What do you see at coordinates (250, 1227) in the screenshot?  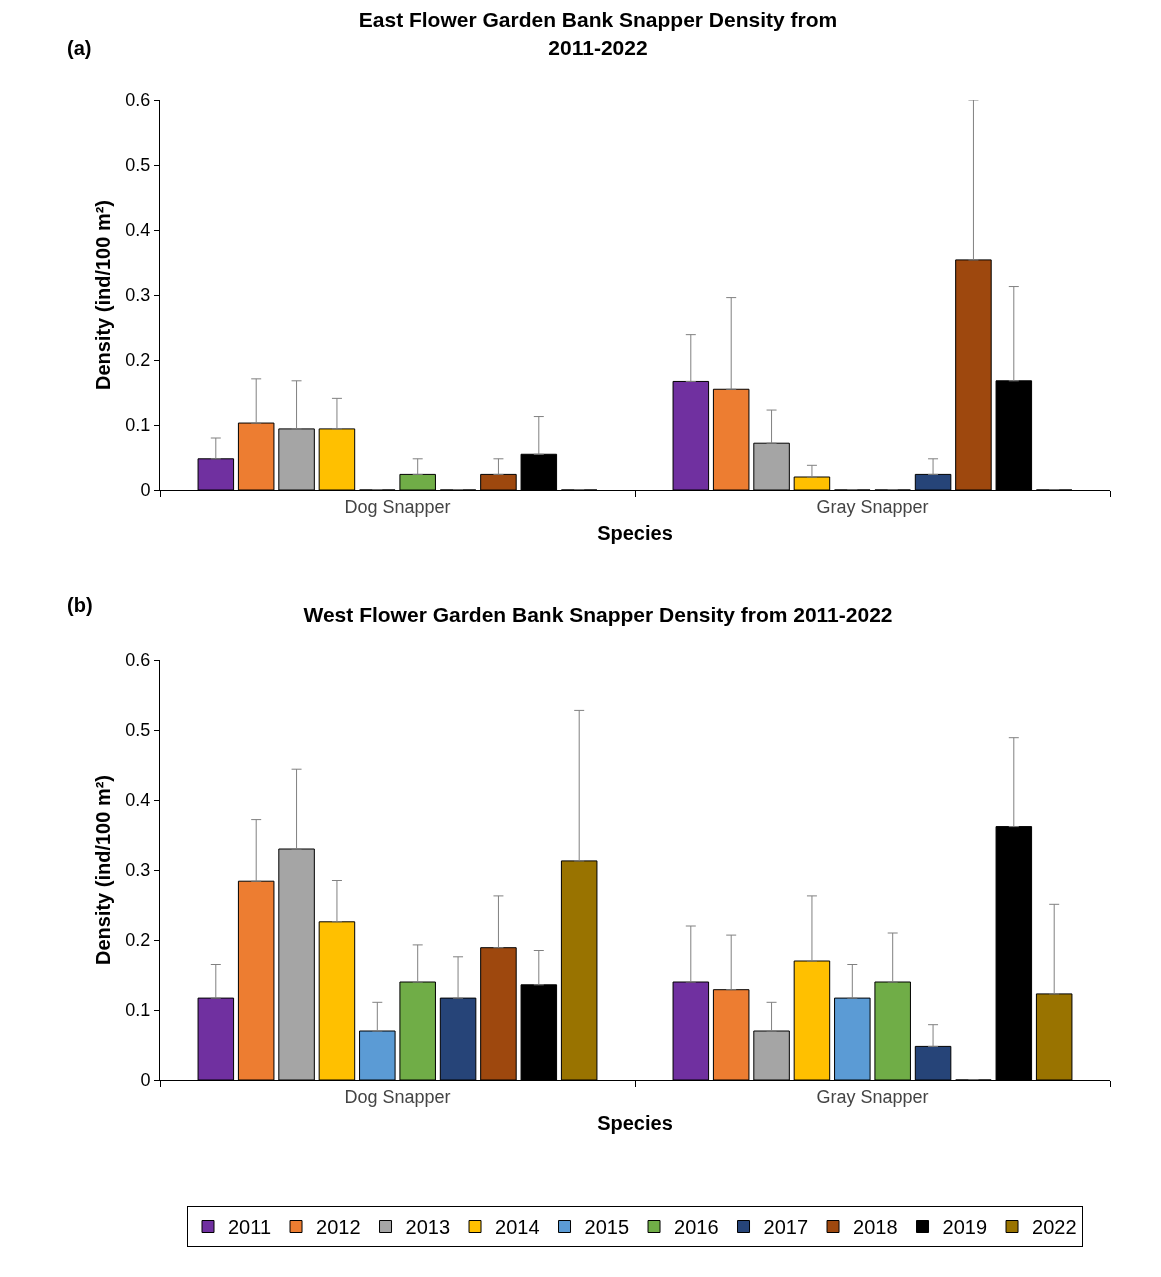 I see `legend-label: 2011` at bounding box center [250, 1227].